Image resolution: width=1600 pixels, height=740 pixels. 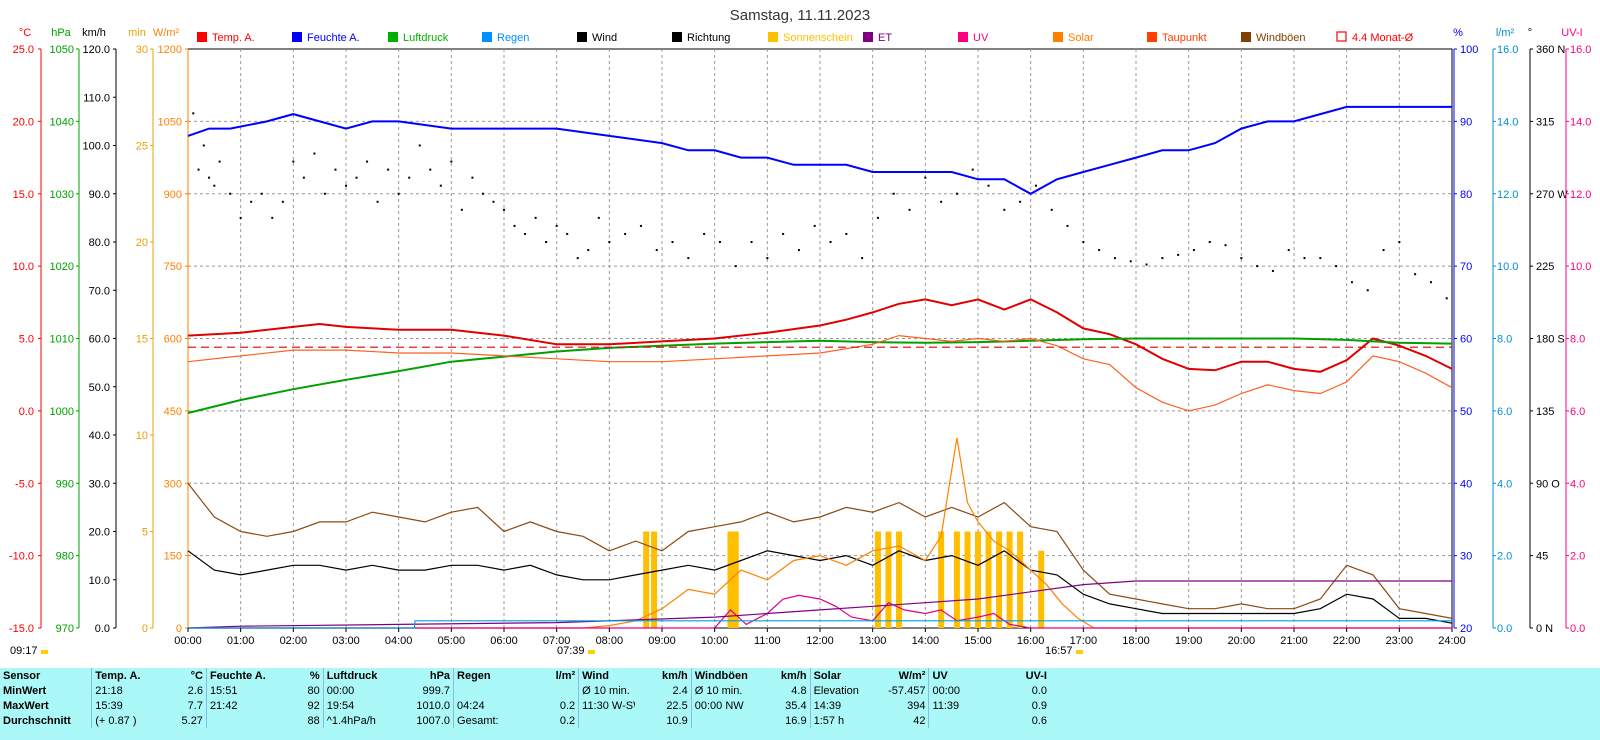 What do you see at coordinates (1577, 629) in the screenshot?
I see `right-axis-tick-label: 0.0` at bounding box center [1577, 629].